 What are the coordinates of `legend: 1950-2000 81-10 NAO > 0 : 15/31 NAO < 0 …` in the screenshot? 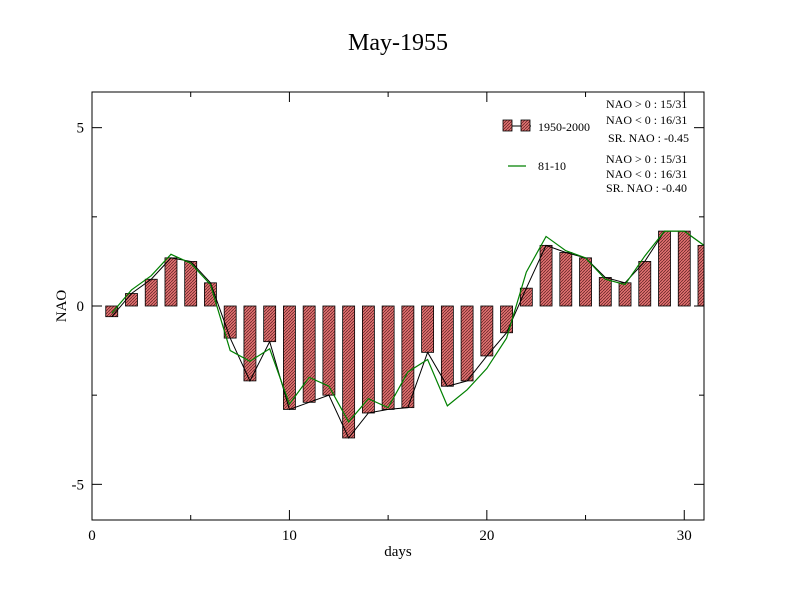 It's located at (595, 146).